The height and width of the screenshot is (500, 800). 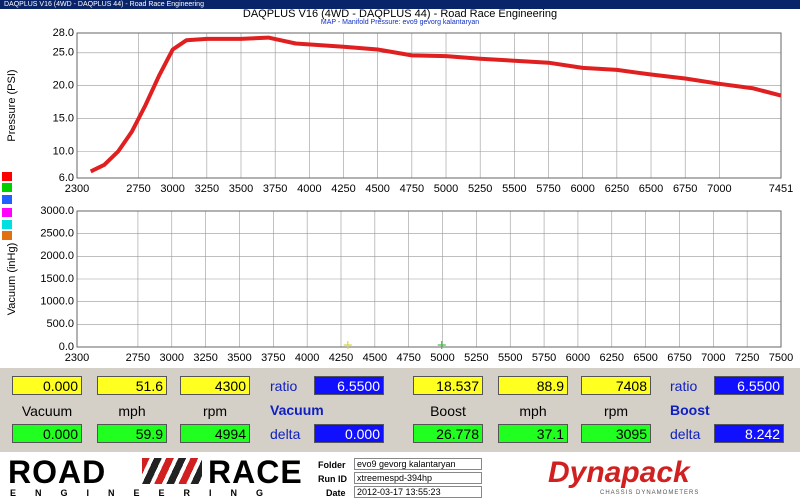 I want to click on field-label: Date, so click(x=336, y=493).